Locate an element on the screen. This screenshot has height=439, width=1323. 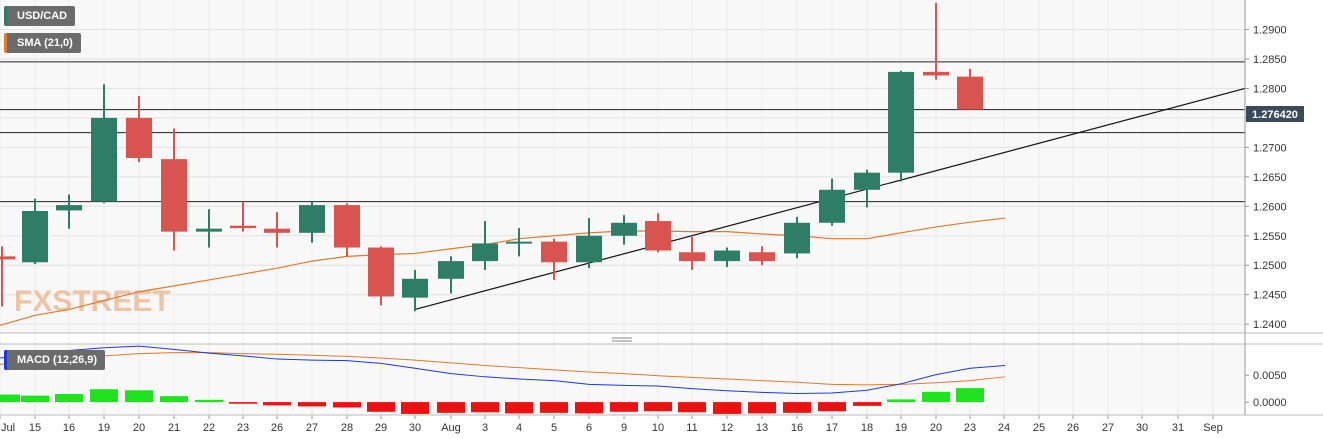
y-tick-label: 1.2800 is located at coordinates (1270, 89).